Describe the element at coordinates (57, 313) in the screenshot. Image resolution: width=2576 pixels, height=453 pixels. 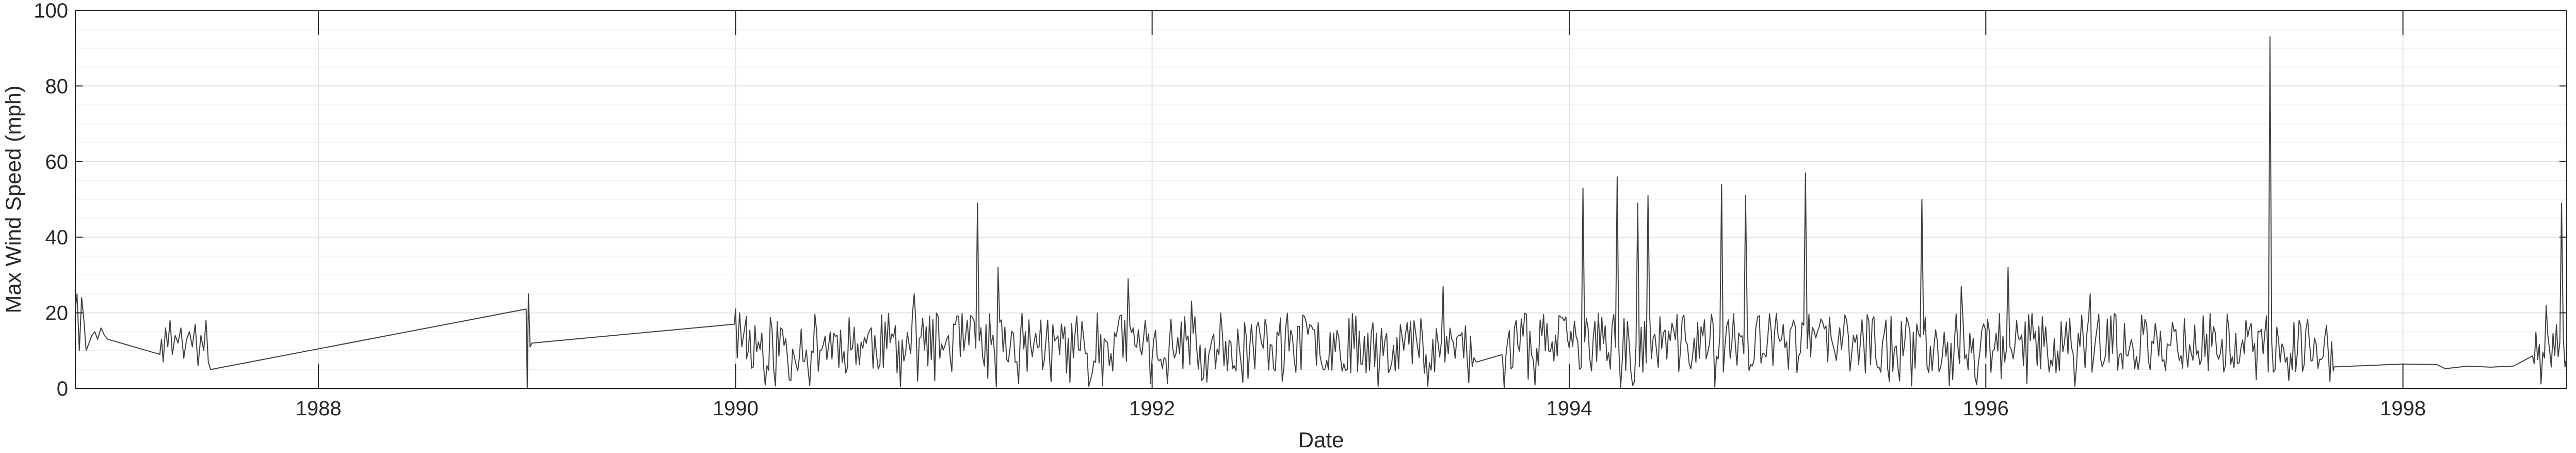
I see `y-tick-label: 20` at that location.